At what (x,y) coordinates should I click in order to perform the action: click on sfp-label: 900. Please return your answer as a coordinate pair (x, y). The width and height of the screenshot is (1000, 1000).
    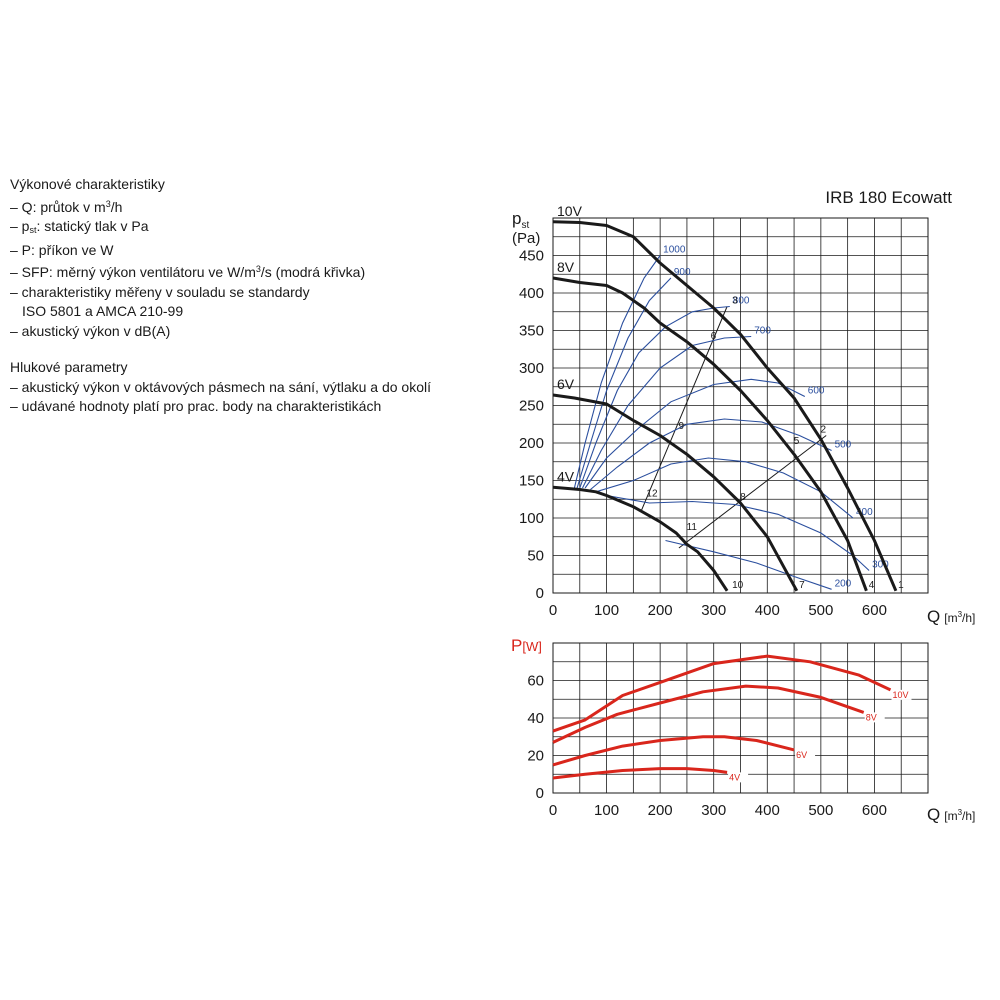
    Looking at the image, I should click on (682, 272).